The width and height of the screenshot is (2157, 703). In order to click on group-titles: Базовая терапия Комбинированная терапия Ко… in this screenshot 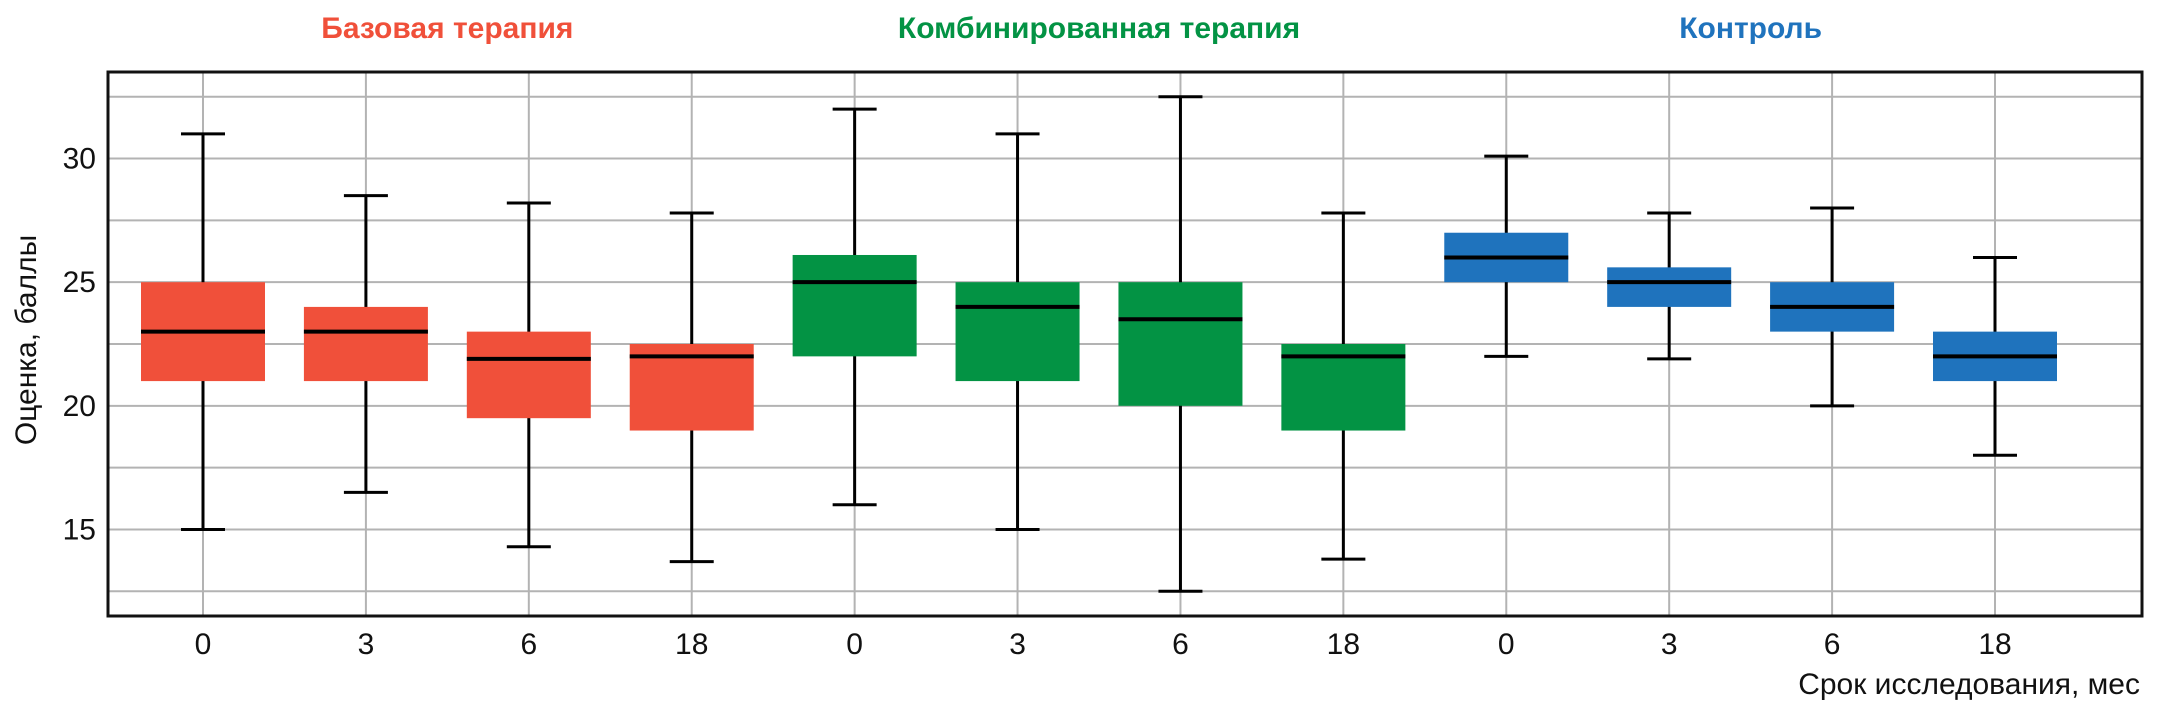, I will do `click(1071, 28)`.